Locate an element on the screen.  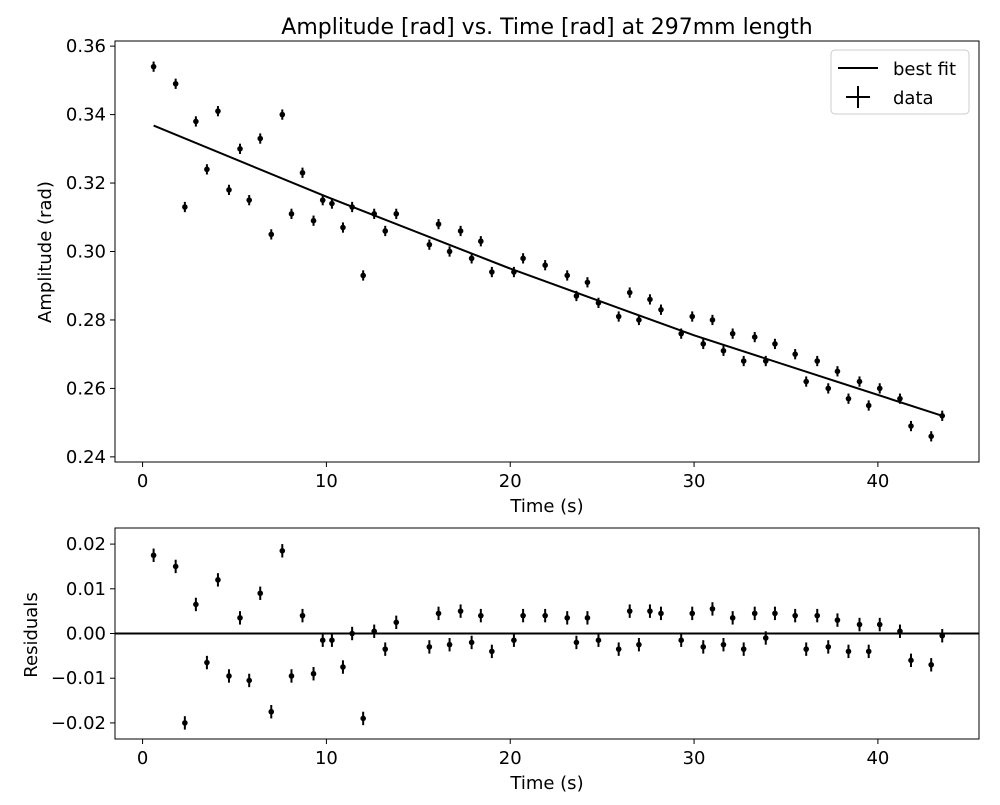
y-tick-label: 0.24 is located at coordinates (86, 457).